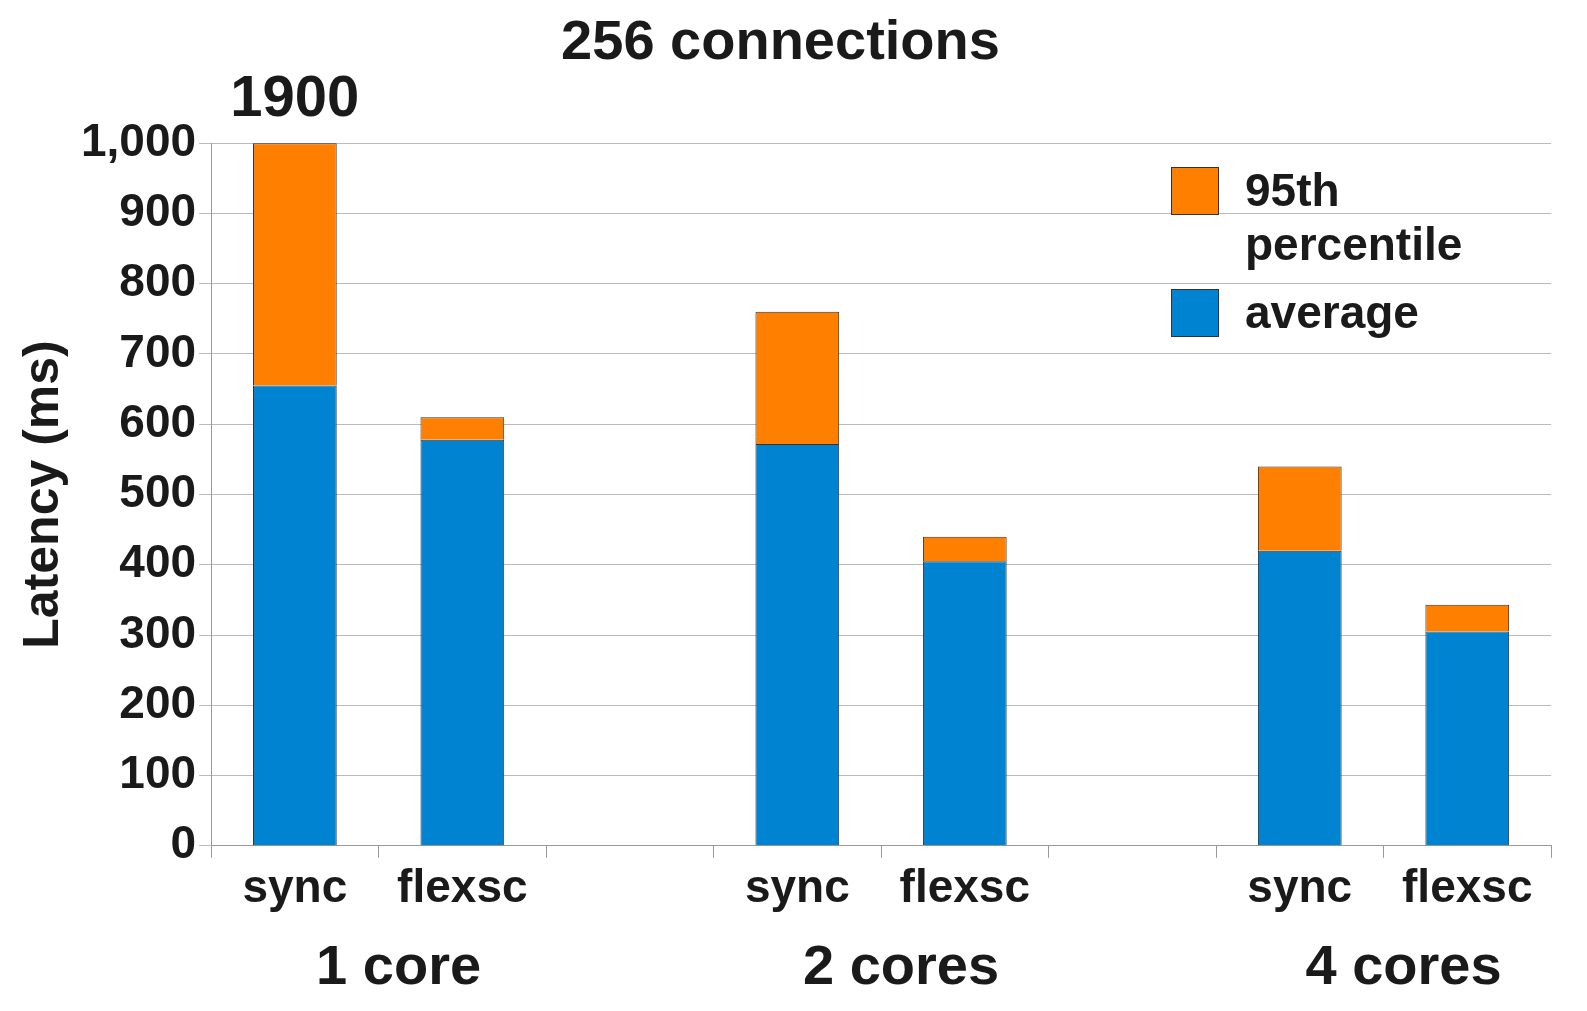 This screenshot has height=1011, width=1587. I want to click on y-tick-label: 300, so click(158, 631).